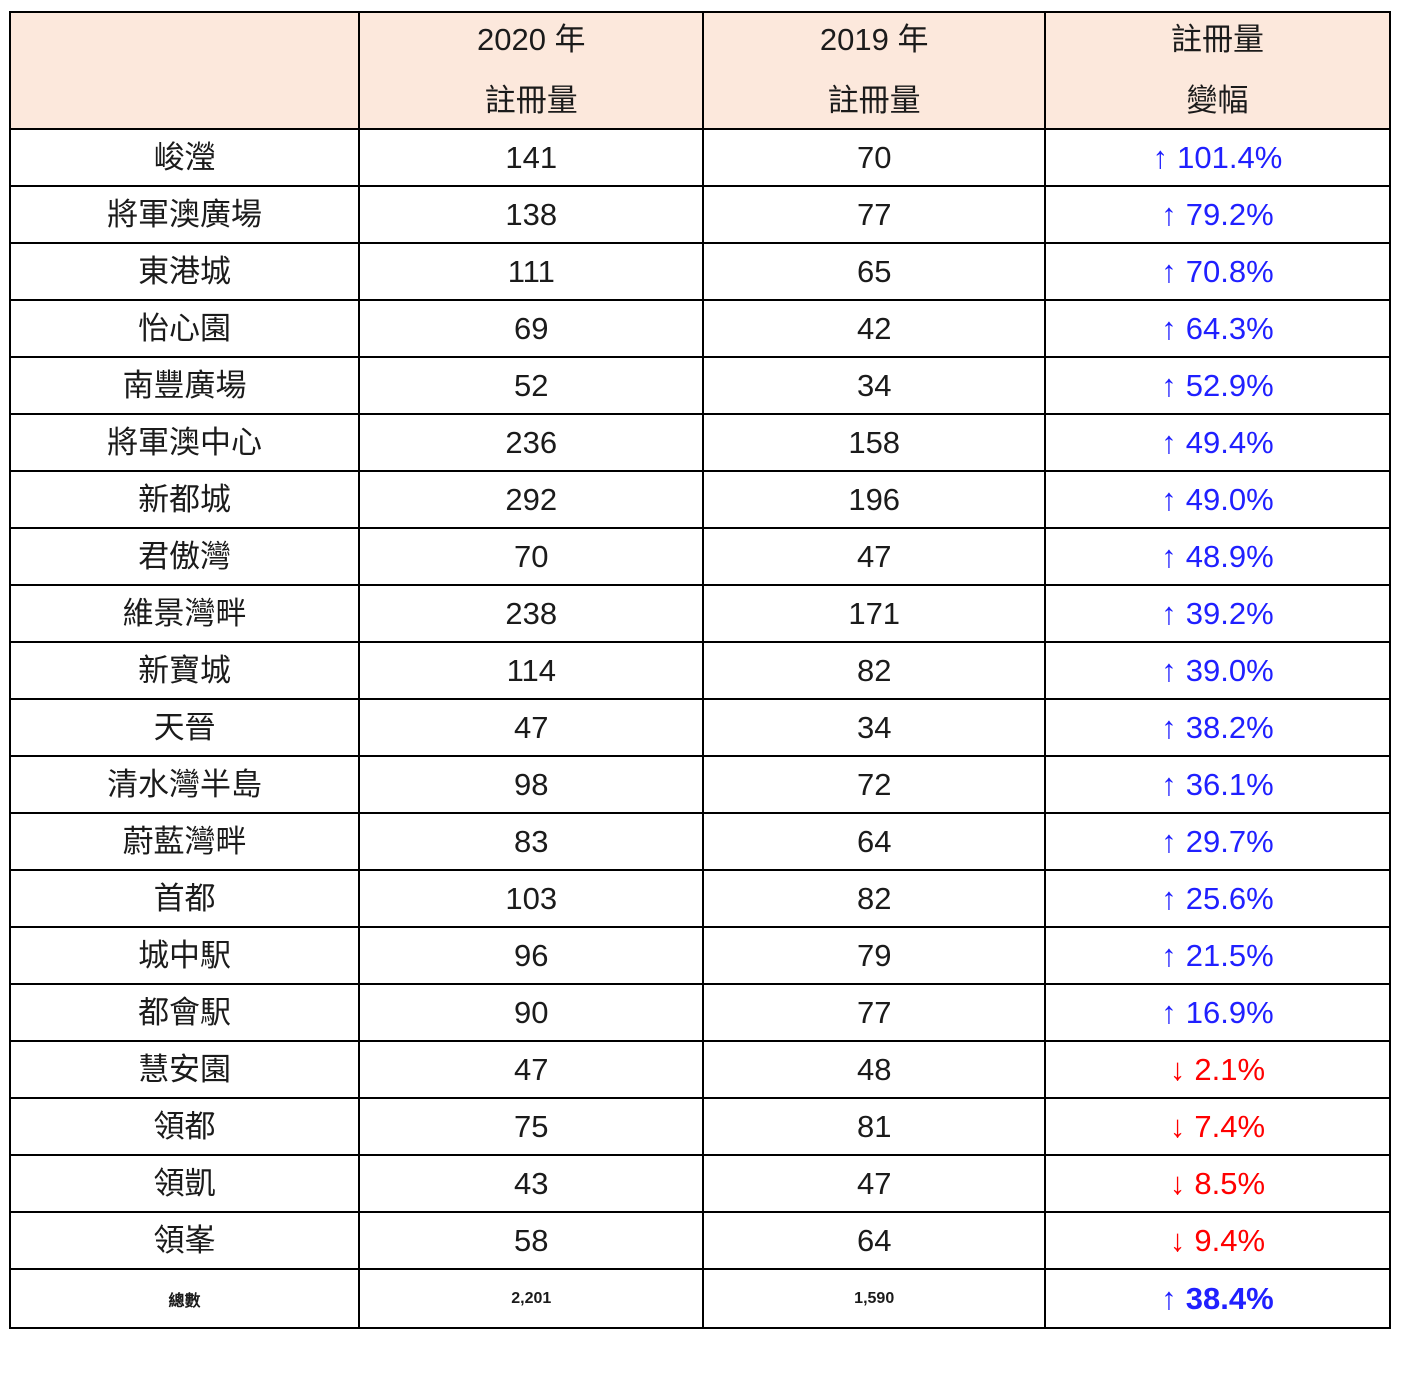  What do you see at coordinates (1230, 1183) in the screenshot?
I see `change-value: 8.5%` at bounding box center [1230, 1183].